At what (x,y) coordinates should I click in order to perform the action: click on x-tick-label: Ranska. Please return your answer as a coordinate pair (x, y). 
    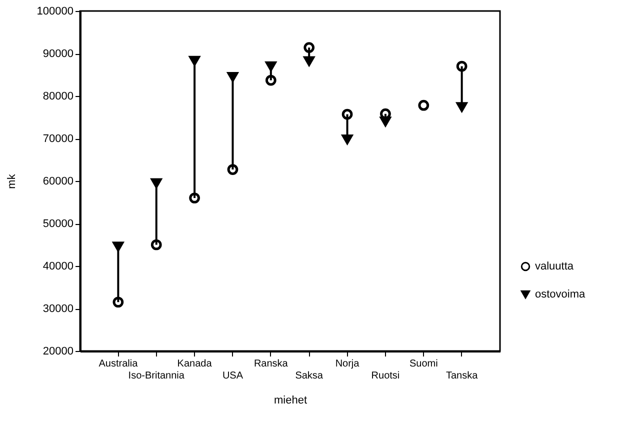
    Looking at the image, I should click on (271, 364).